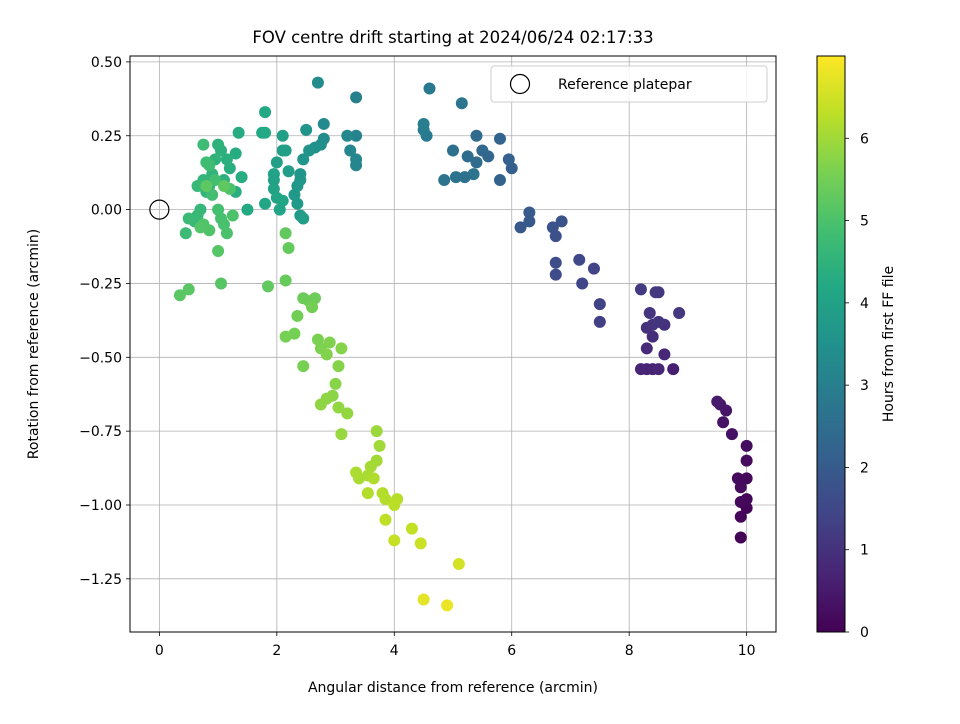 The width and height of the screenshot is (960, 724). What do you see at coordinates (106, 63) in the screenshot?
I see `y-tick-label: 0.50` at bounding box center [106, 63].